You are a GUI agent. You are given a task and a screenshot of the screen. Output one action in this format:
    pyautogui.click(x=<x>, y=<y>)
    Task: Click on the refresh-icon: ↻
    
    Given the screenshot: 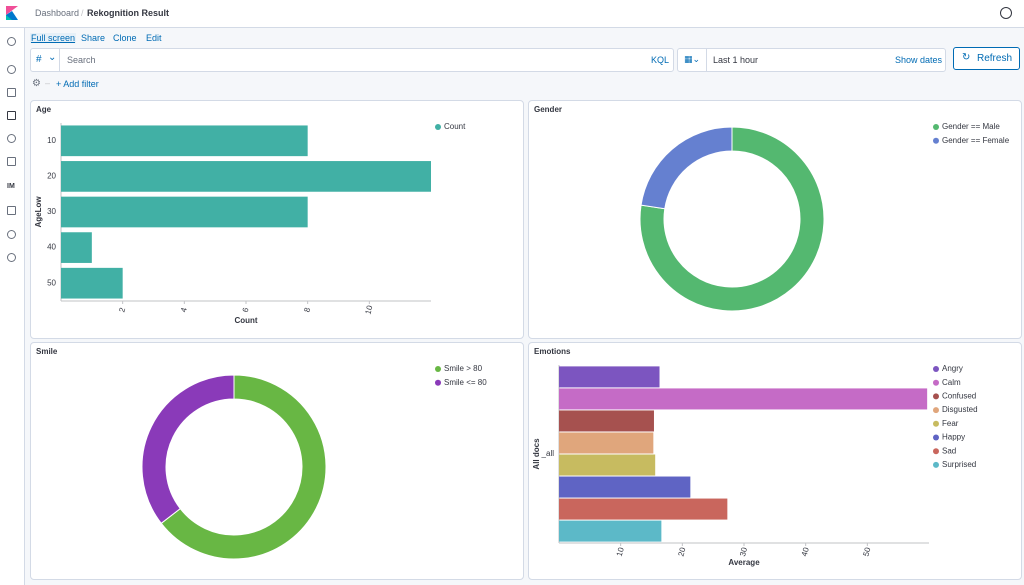 What is the action you would take?
    pyautogui.click(x=966, y=57)
    